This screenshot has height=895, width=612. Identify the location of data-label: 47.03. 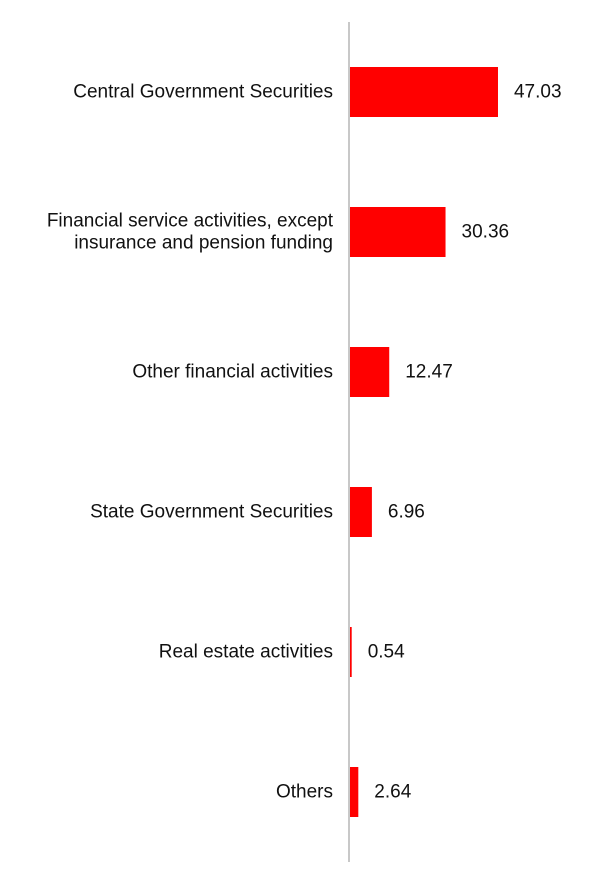
(538, 92).